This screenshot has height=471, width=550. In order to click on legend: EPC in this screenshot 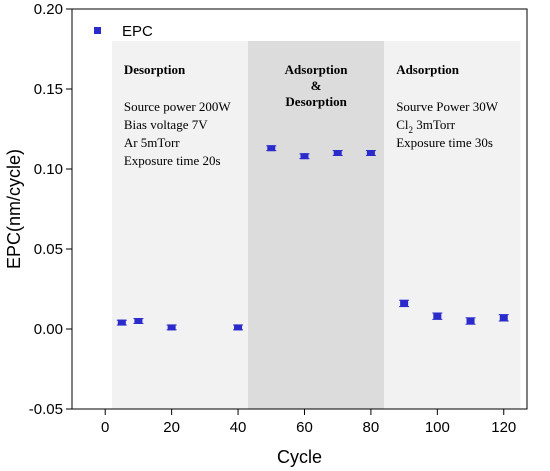, I will do `click(123, 31)`.